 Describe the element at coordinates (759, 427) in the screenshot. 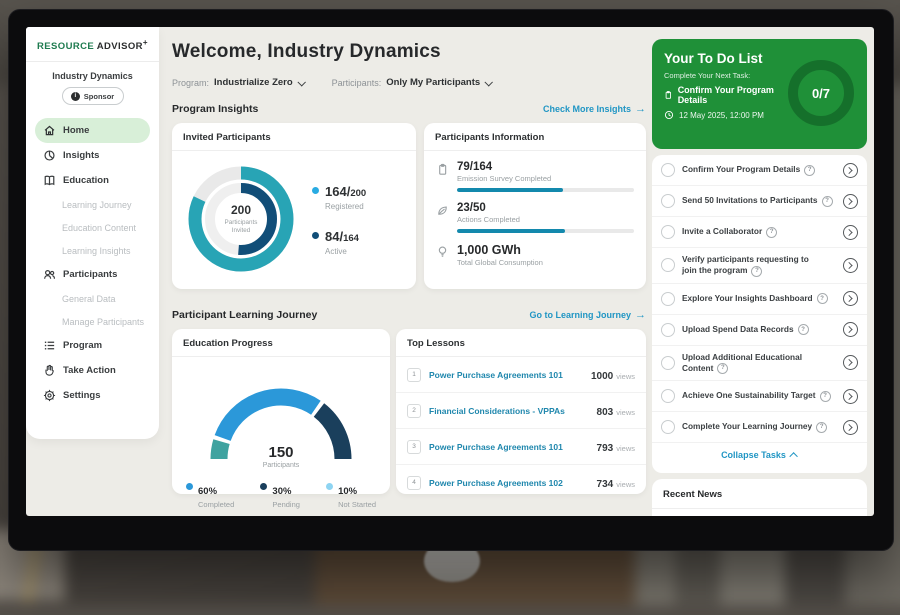

I see `task-row: Complete Your Learning Journey` at that location.